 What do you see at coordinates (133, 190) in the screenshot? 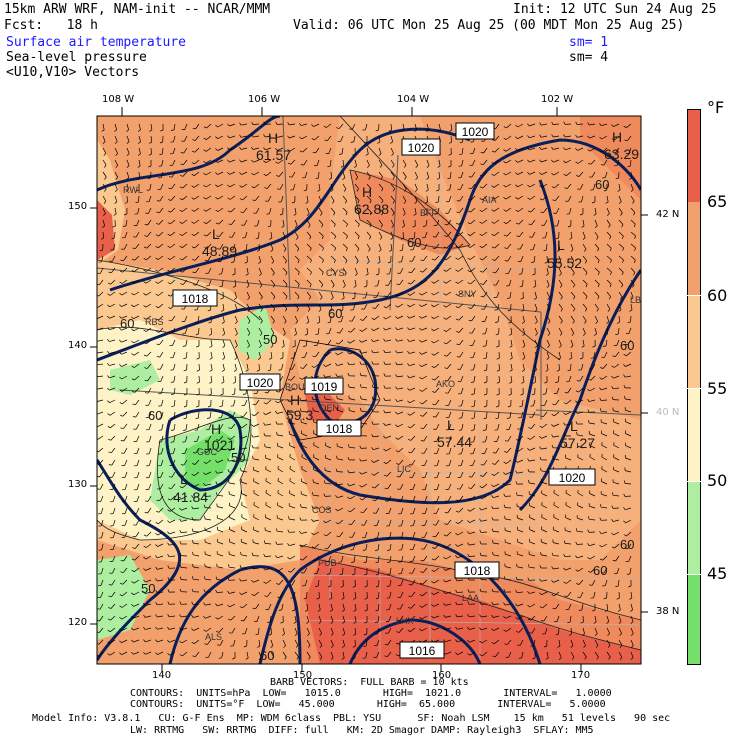
I see `station-id: RWL` at bounding box center [133, 190].